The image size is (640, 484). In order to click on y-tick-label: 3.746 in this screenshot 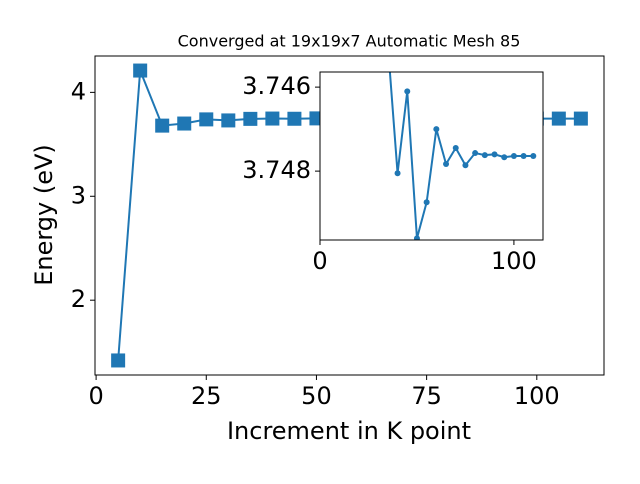, I will do `click(276, 86)`.